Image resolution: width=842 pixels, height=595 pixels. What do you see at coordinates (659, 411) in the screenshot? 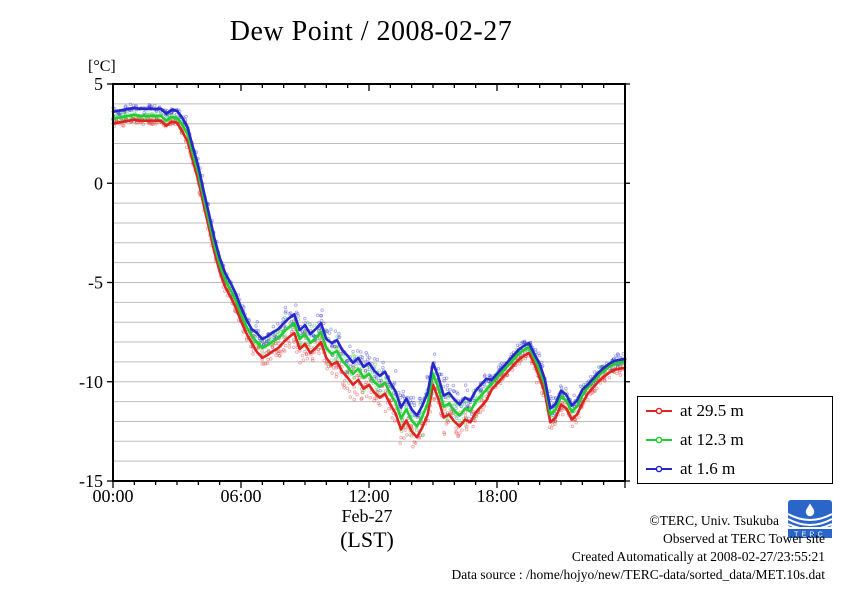
I see `red-line-sample-icon` at bounding box center [659, 411].